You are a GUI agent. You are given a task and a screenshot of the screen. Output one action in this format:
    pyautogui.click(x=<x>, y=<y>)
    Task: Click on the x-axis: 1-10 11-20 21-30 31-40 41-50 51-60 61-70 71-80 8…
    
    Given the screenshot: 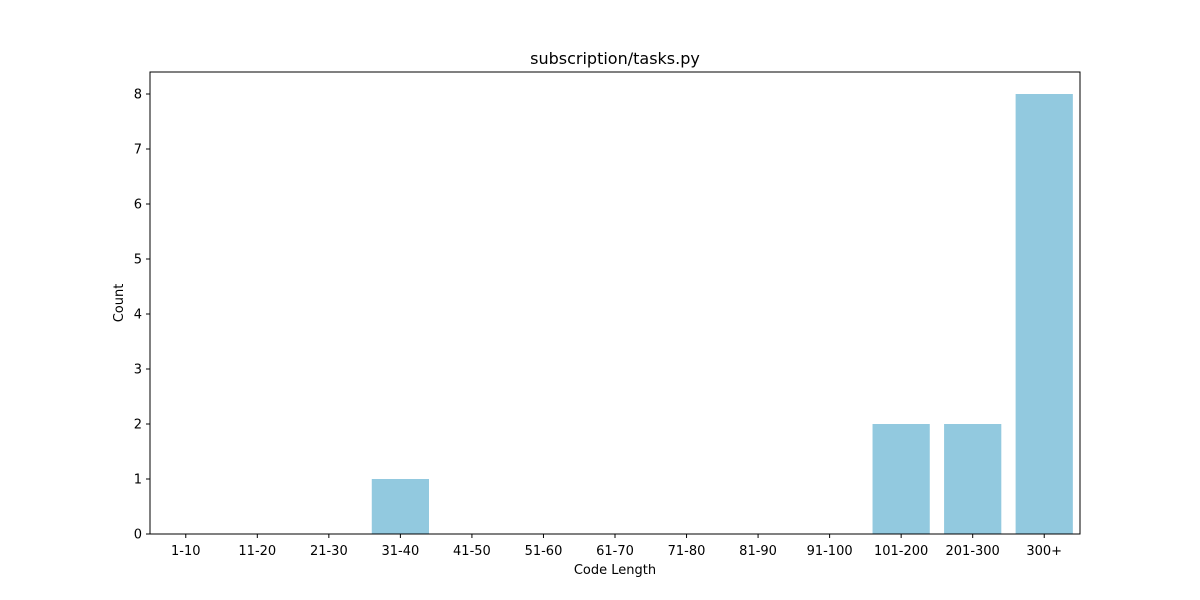 What is the action you would take?
    pyautogui.click(x=616, y=546)
    